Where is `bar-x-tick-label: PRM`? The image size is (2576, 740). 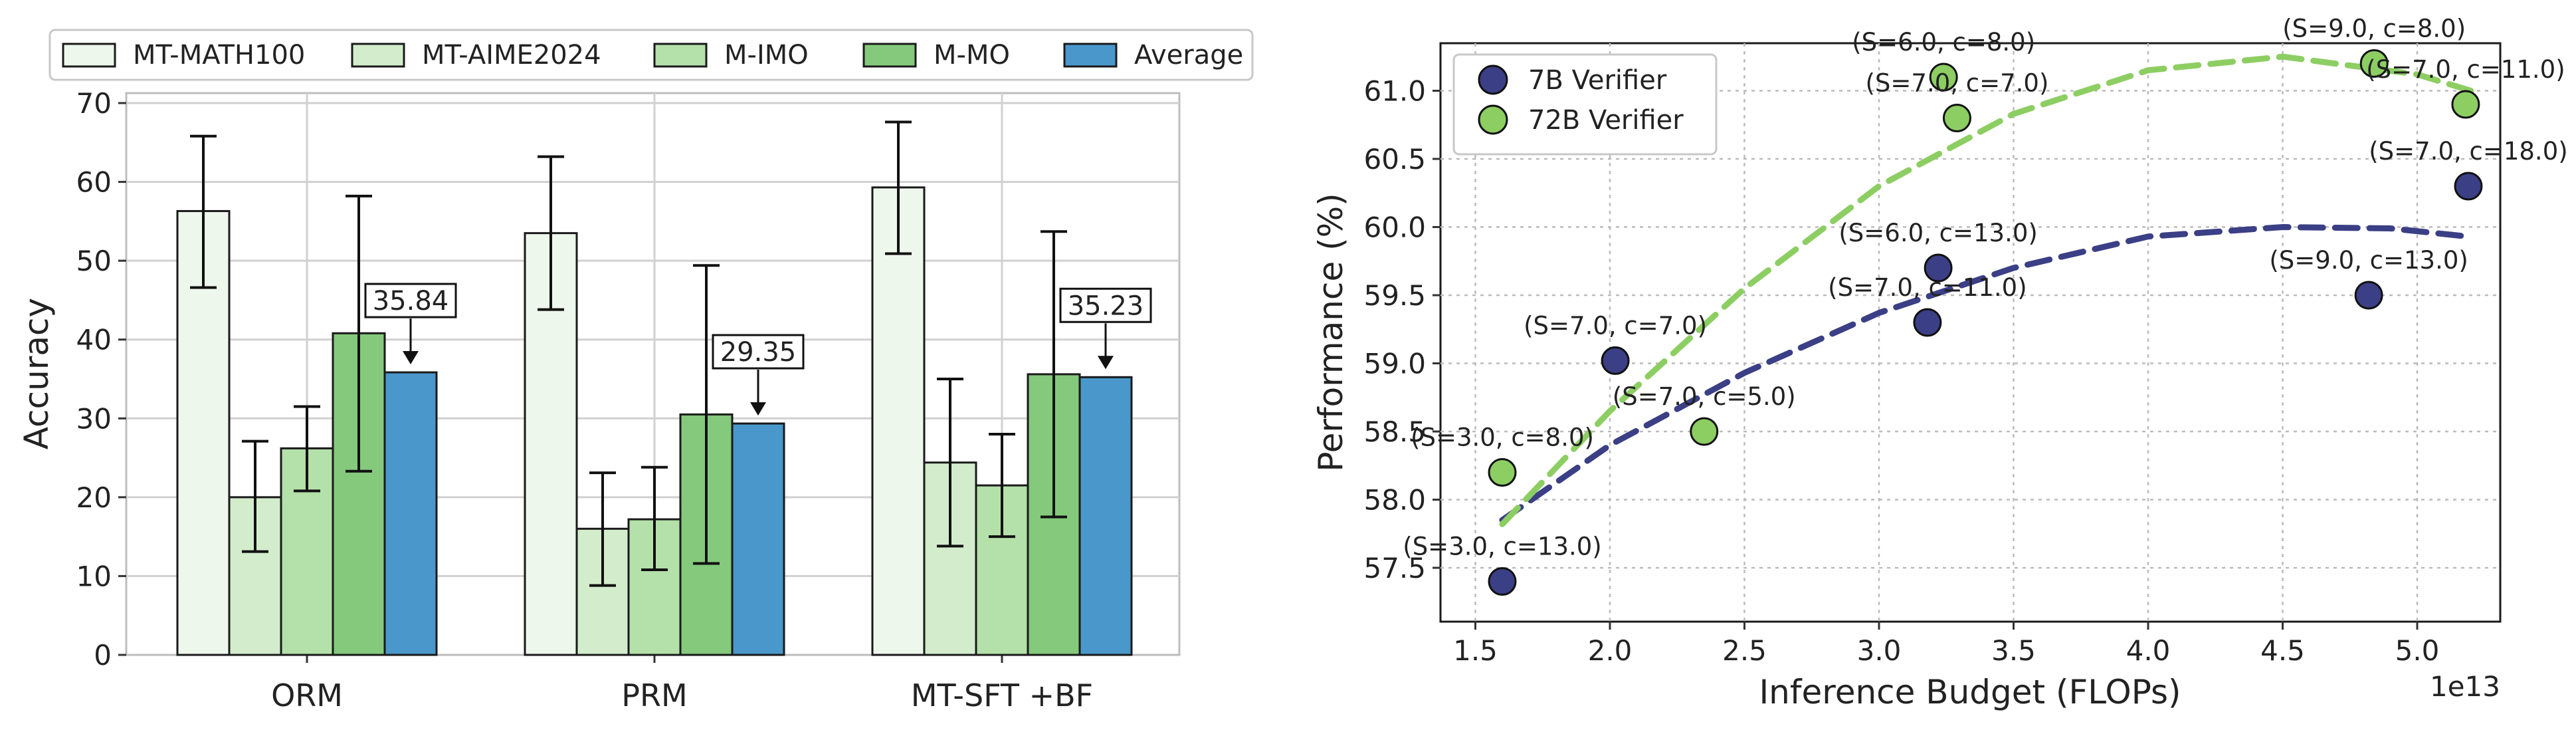
bar-x-tick-label: PRM is located at coordinates (654, 696).